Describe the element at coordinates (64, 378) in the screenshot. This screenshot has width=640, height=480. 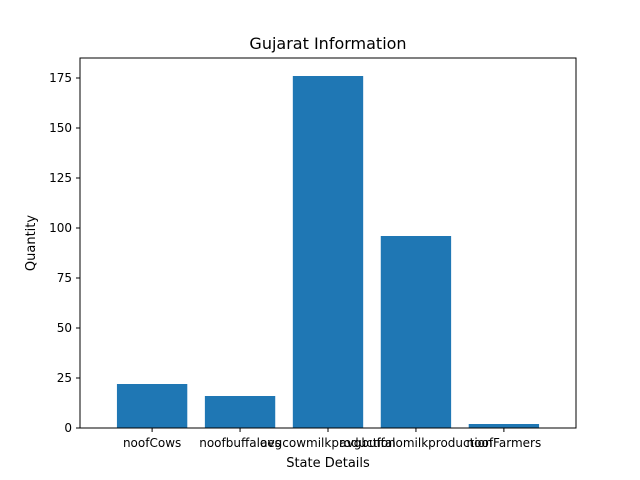
I see `y-tick-label: 25` at that location.